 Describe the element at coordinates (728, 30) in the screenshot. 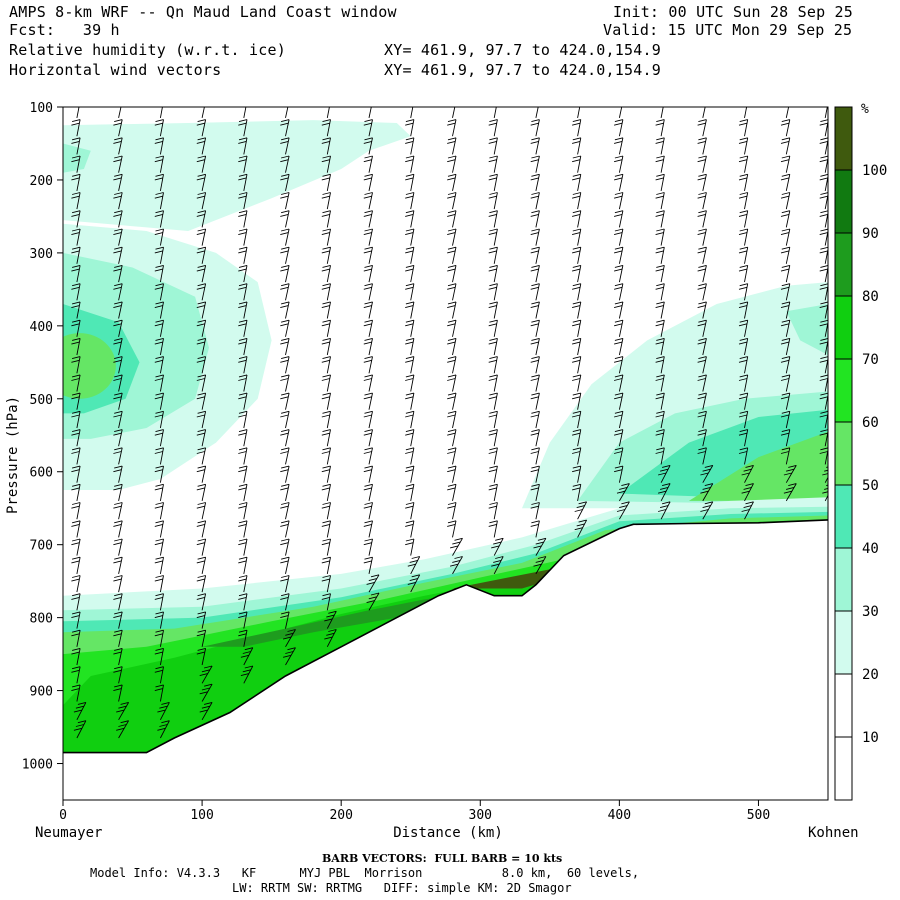

I see `valid-time: Valid: 15 UTC Mon 29 Sep 25` at that location.